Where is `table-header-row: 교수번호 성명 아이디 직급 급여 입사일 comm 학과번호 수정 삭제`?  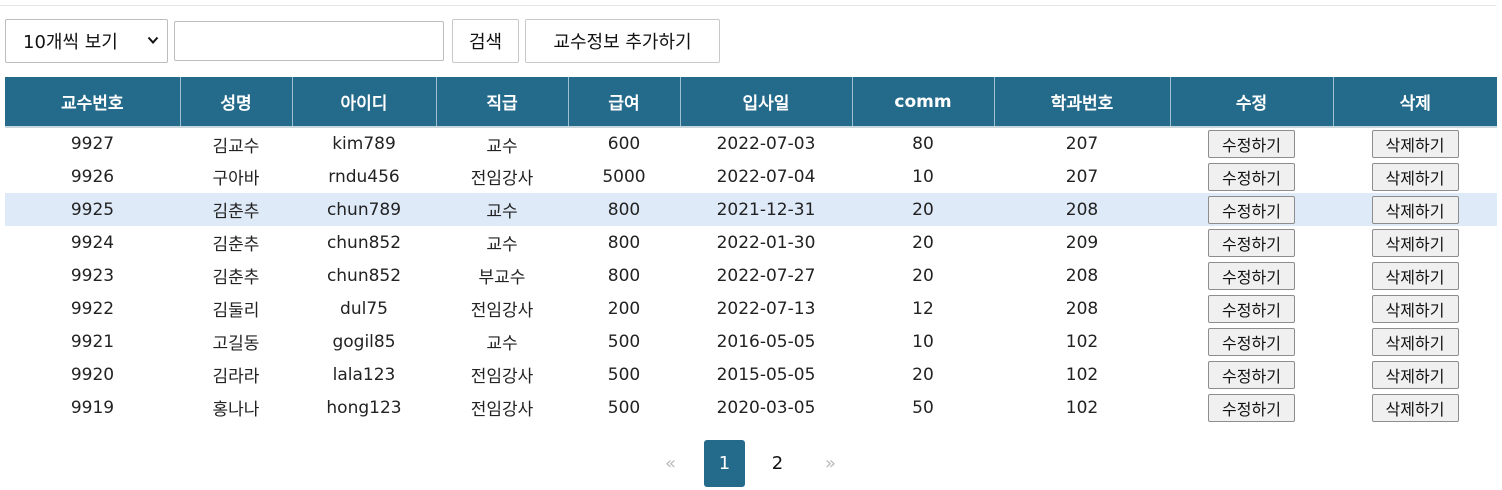
table-header-row: 교수번호 성명 아이디 직급 급여 입사일 comm 학과번호 수정 삭제 is located at coordinates (751, 102).